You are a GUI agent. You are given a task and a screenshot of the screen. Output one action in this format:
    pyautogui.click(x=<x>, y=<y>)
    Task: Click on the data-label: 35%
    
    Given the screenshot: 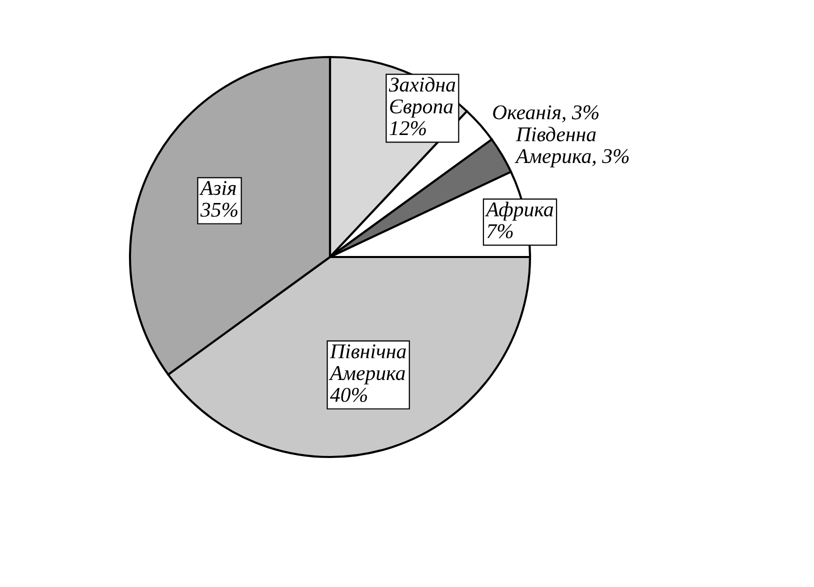 What is the action you would take?
    pyautogui.click(x=219, y=209)
    